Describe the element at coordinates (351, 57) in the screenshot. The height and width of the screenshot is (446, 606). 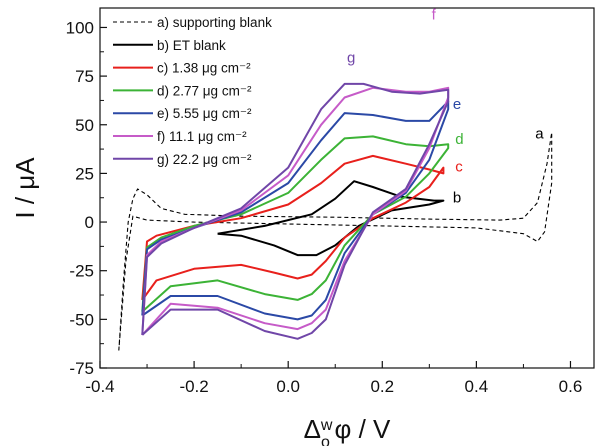
I see `curve-label-g: g` at that location.